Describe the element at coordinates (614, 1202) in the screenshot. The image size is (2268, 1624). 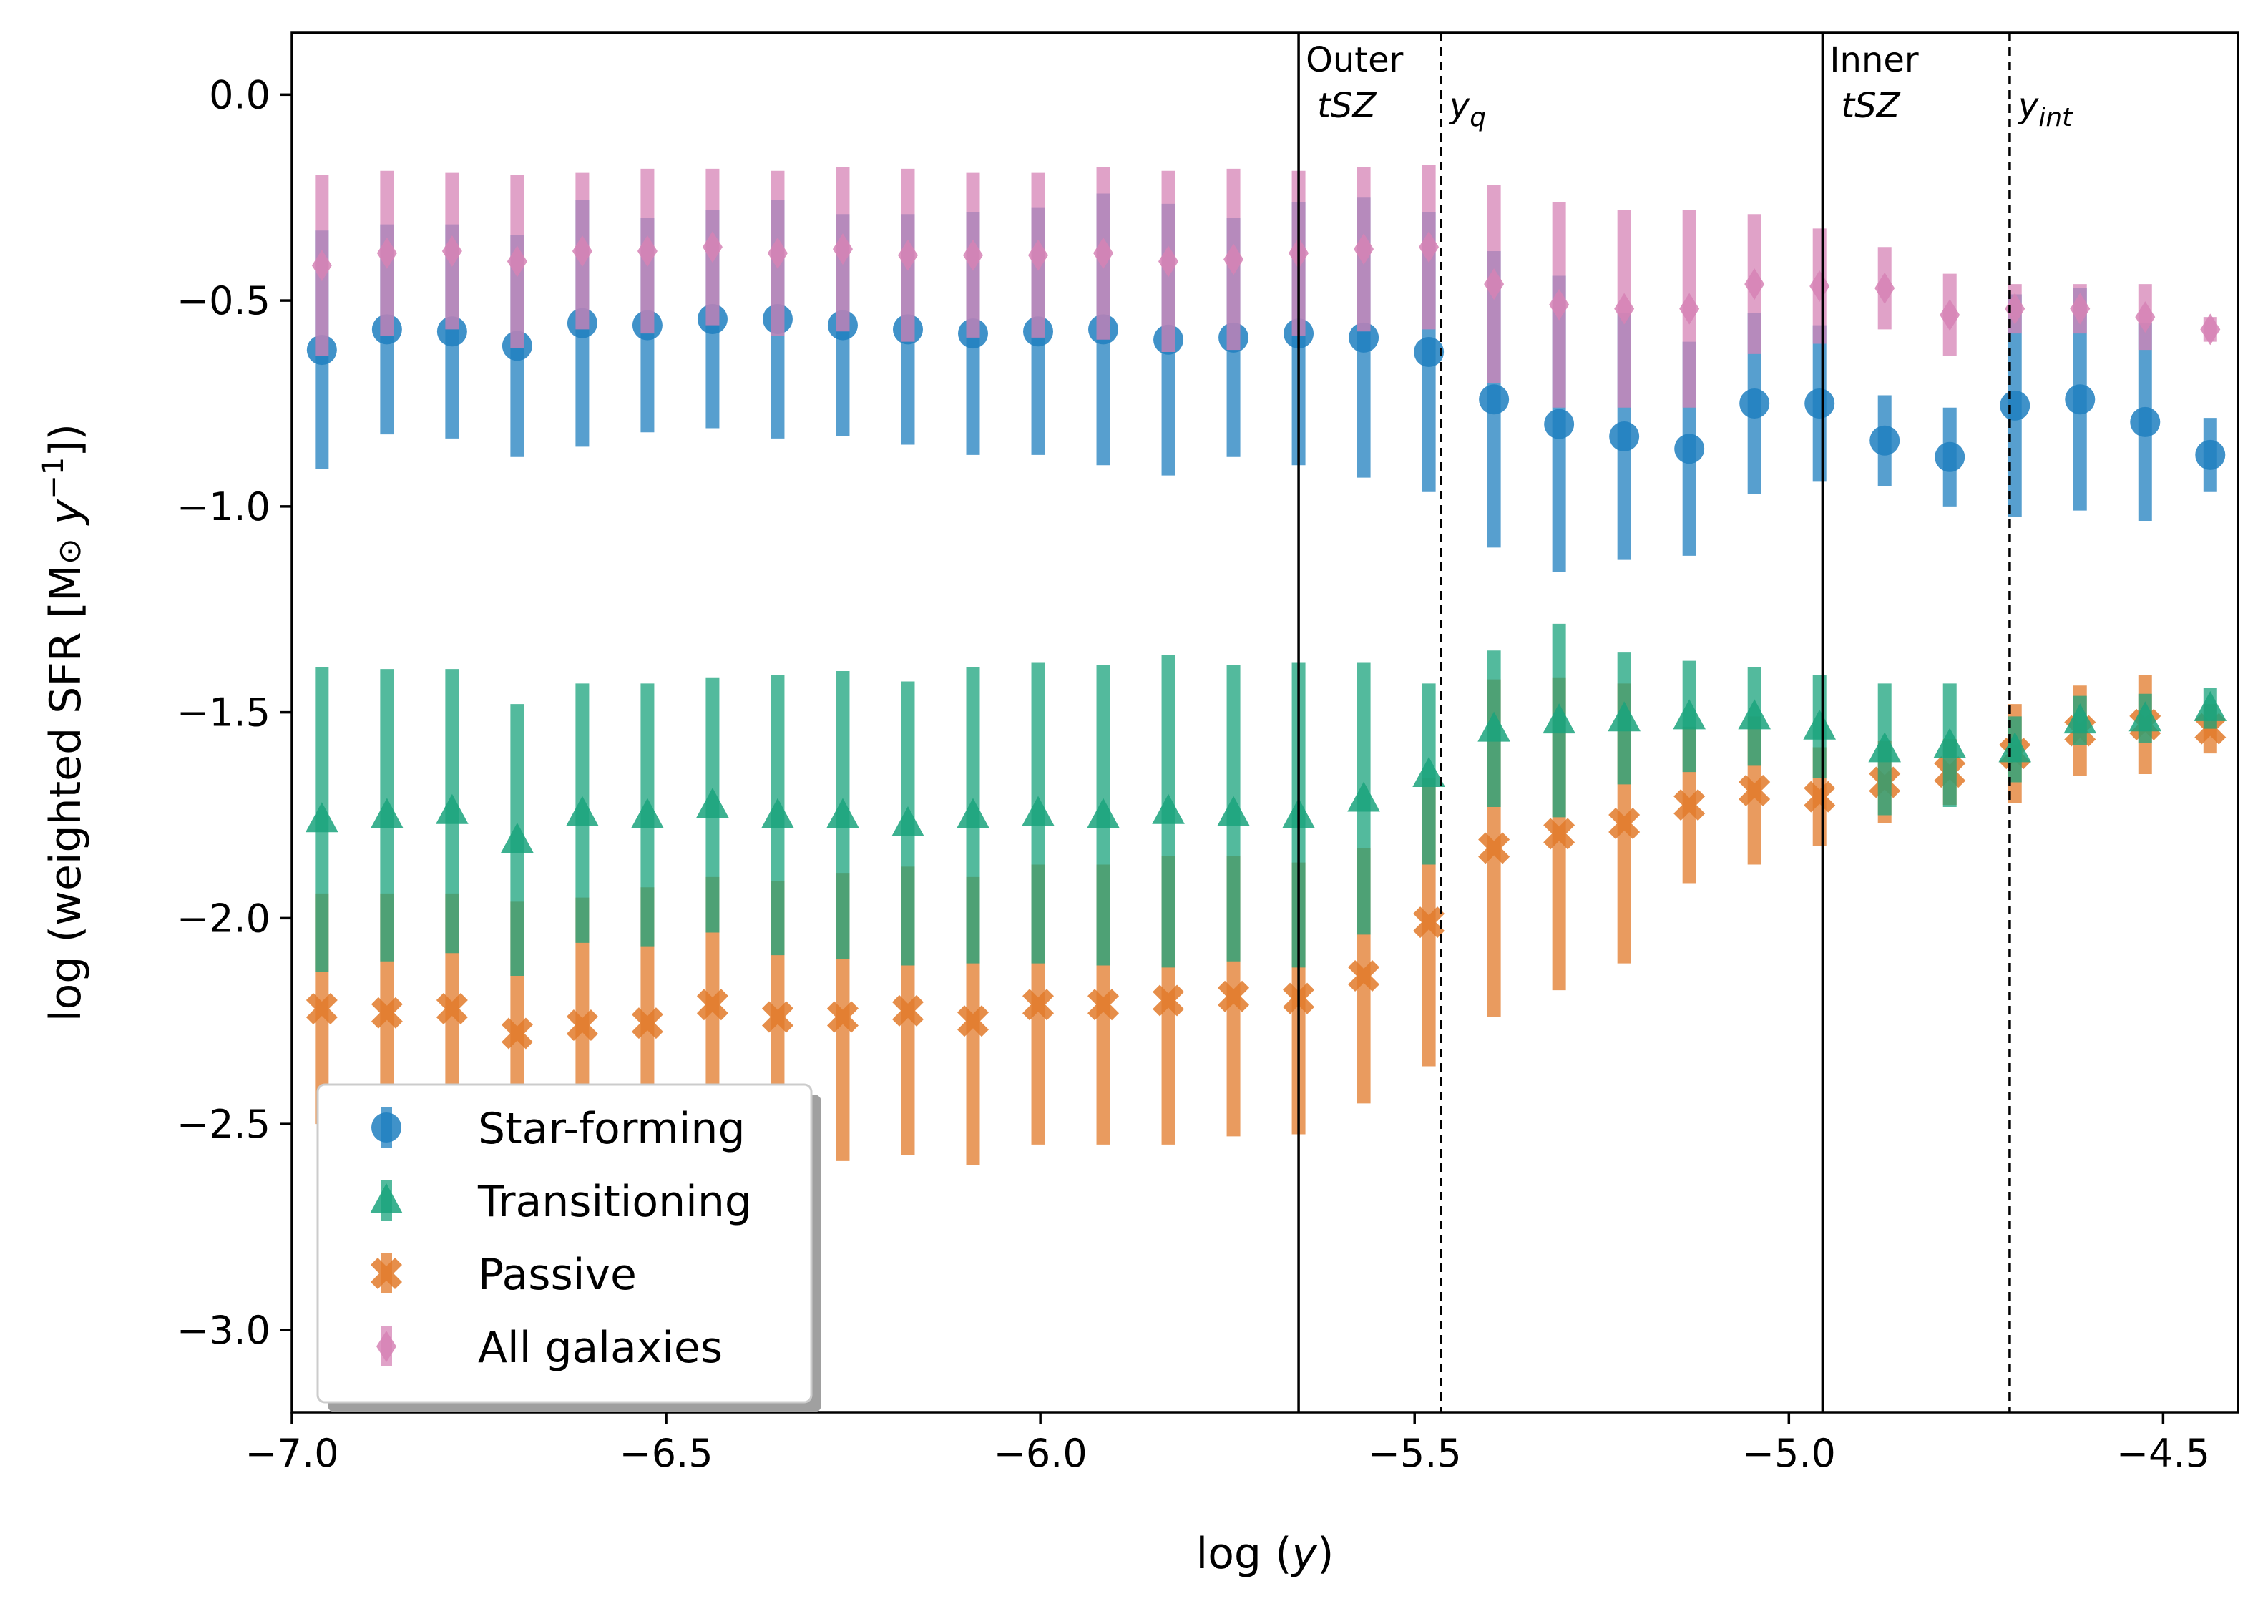
I see `legend-label: Transitioning` at that location.